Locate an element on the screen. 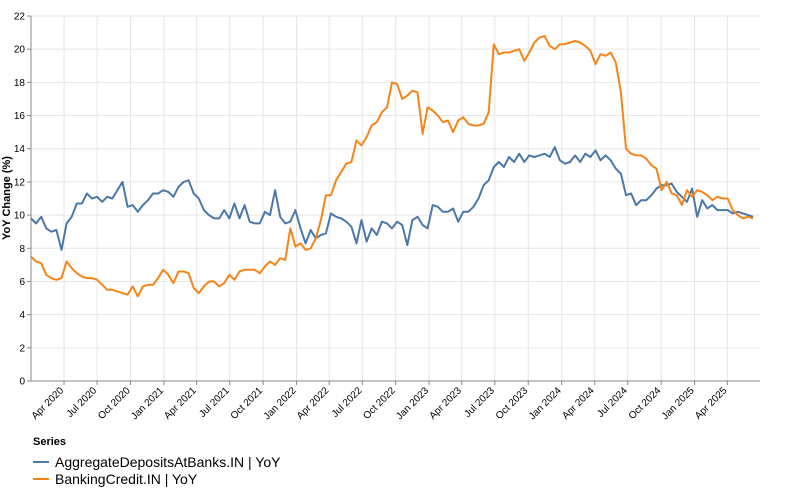 The height and width of the screenshot is (495, 793). x-tick-label: Apr 2020 is located at coordinates (48, 403).